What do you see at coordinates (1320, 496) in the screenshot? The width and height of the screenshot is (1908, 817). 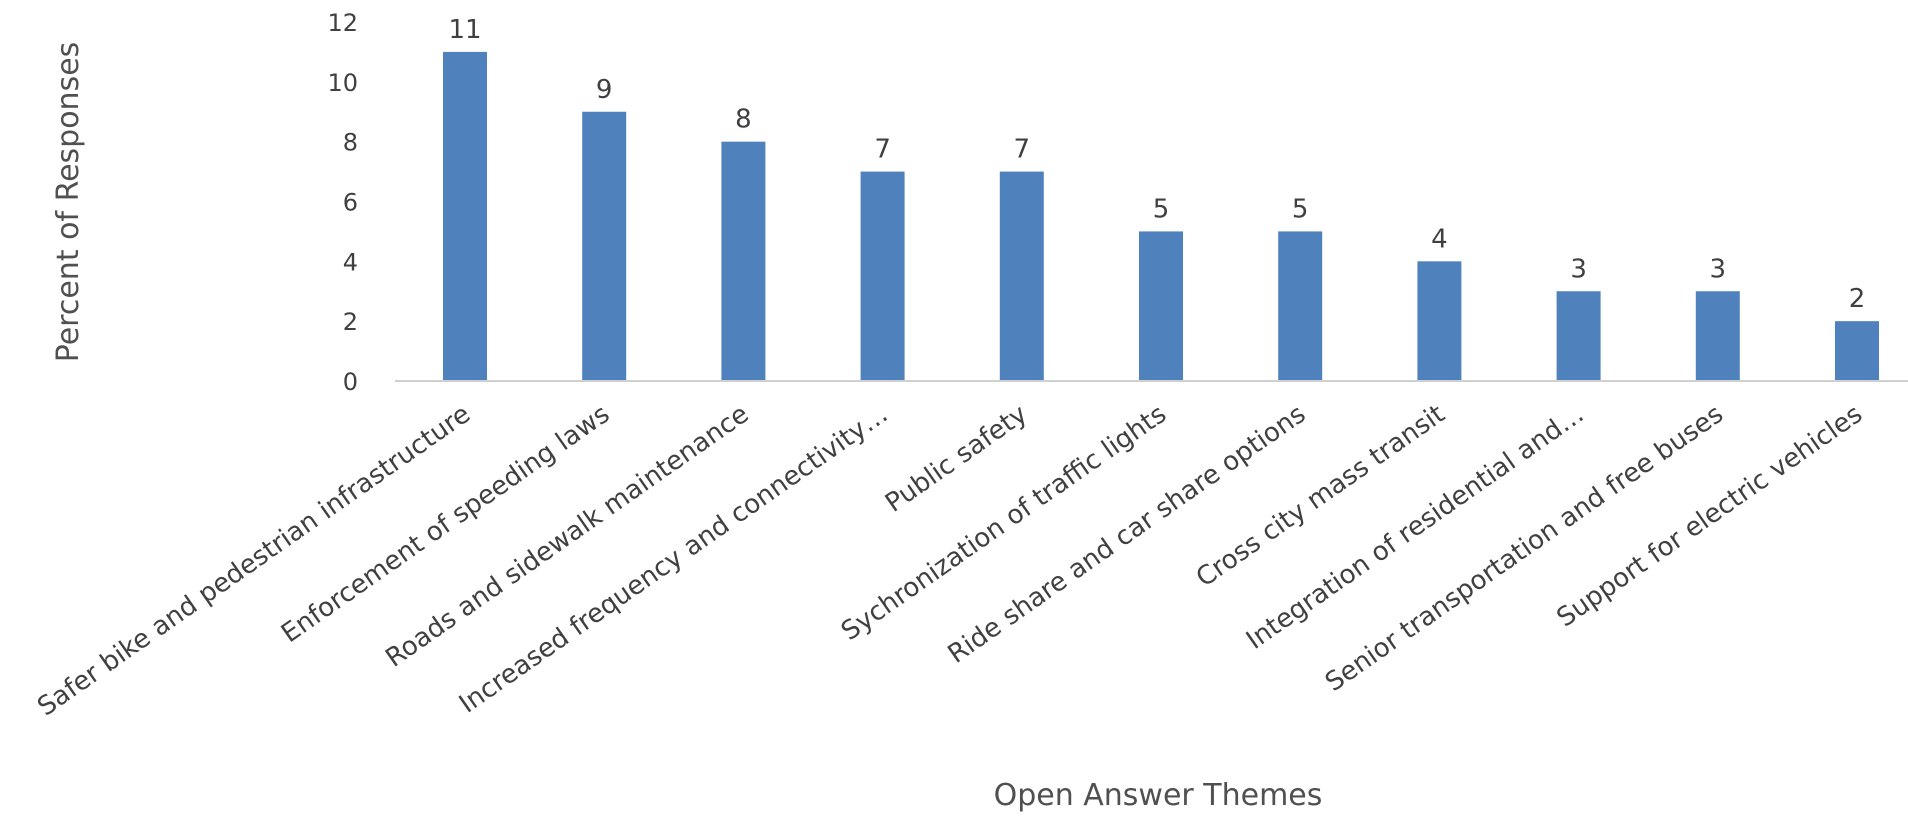 I see `category-label: Cross city mass transit` at bounding box center [1320, 496].